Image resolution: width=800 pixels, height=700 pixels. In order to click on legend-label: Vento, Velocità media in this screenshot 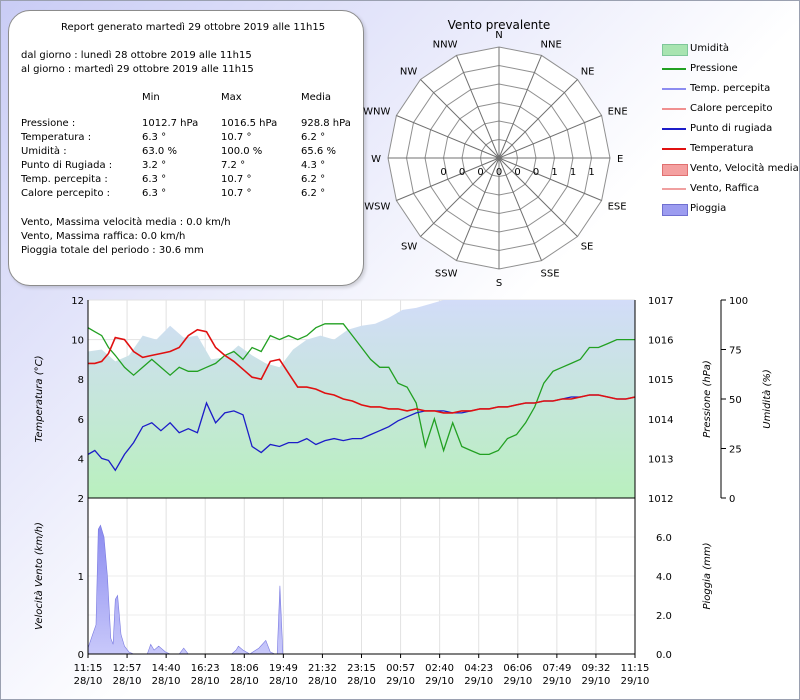, I will do `click(744, 168)`.